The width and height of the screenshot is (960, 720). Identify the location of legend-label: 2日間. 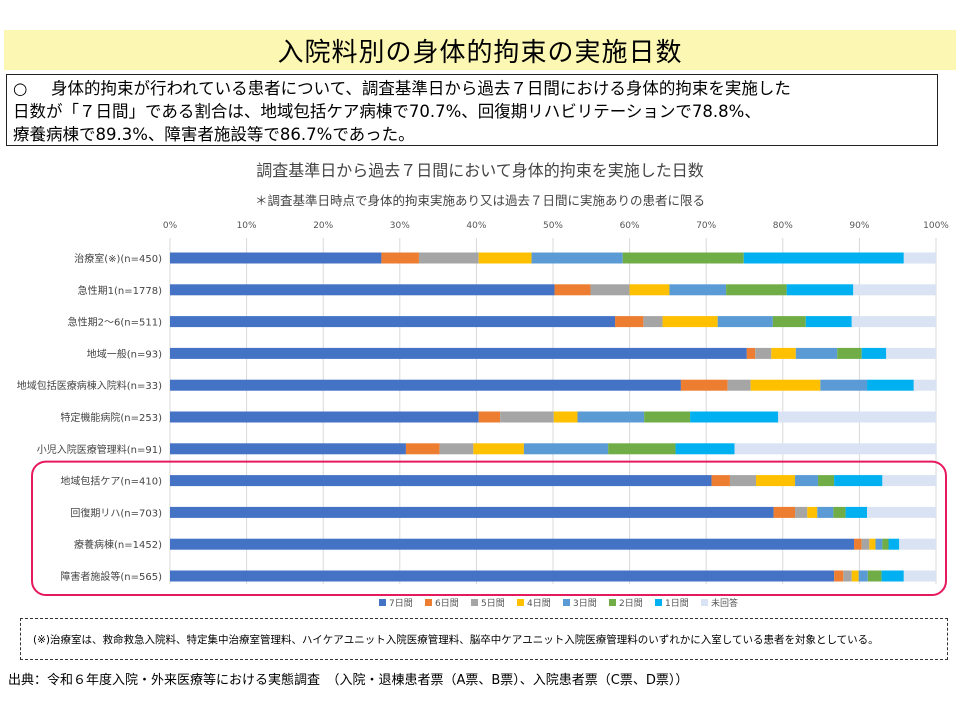
(631, 603).